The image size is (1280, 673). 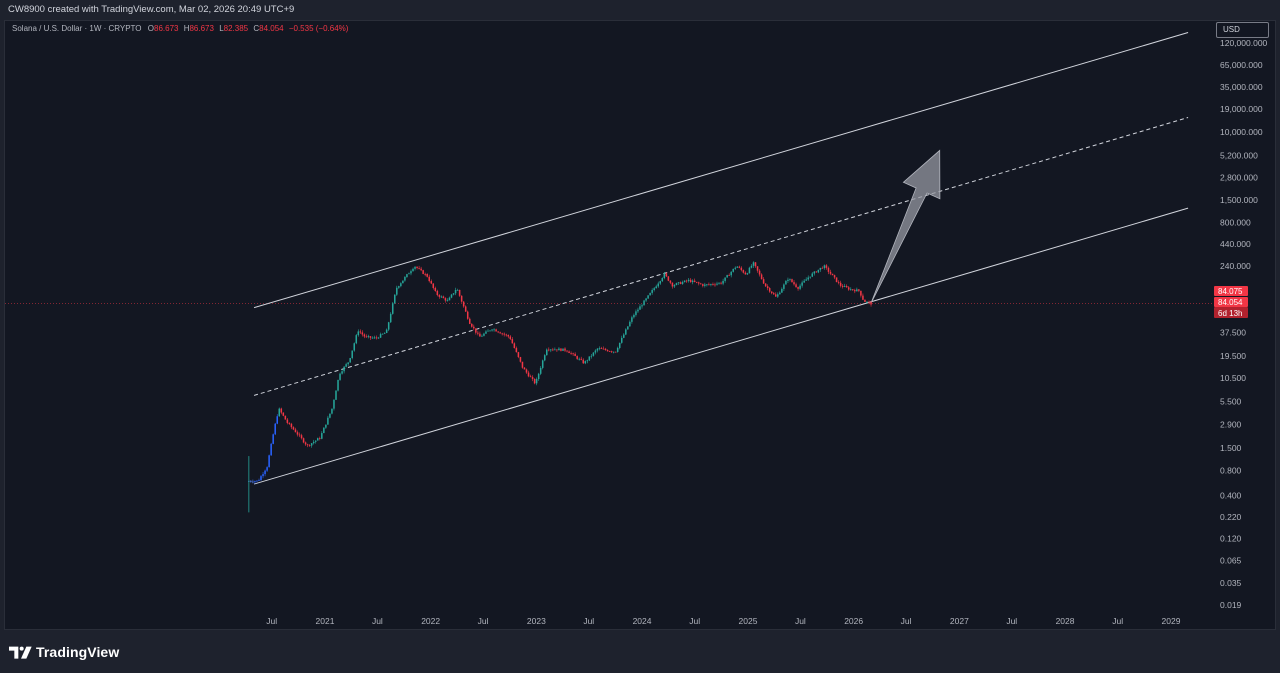 I want to click on y-tick-label: 35,000.000, so click(x=1241, y=87).